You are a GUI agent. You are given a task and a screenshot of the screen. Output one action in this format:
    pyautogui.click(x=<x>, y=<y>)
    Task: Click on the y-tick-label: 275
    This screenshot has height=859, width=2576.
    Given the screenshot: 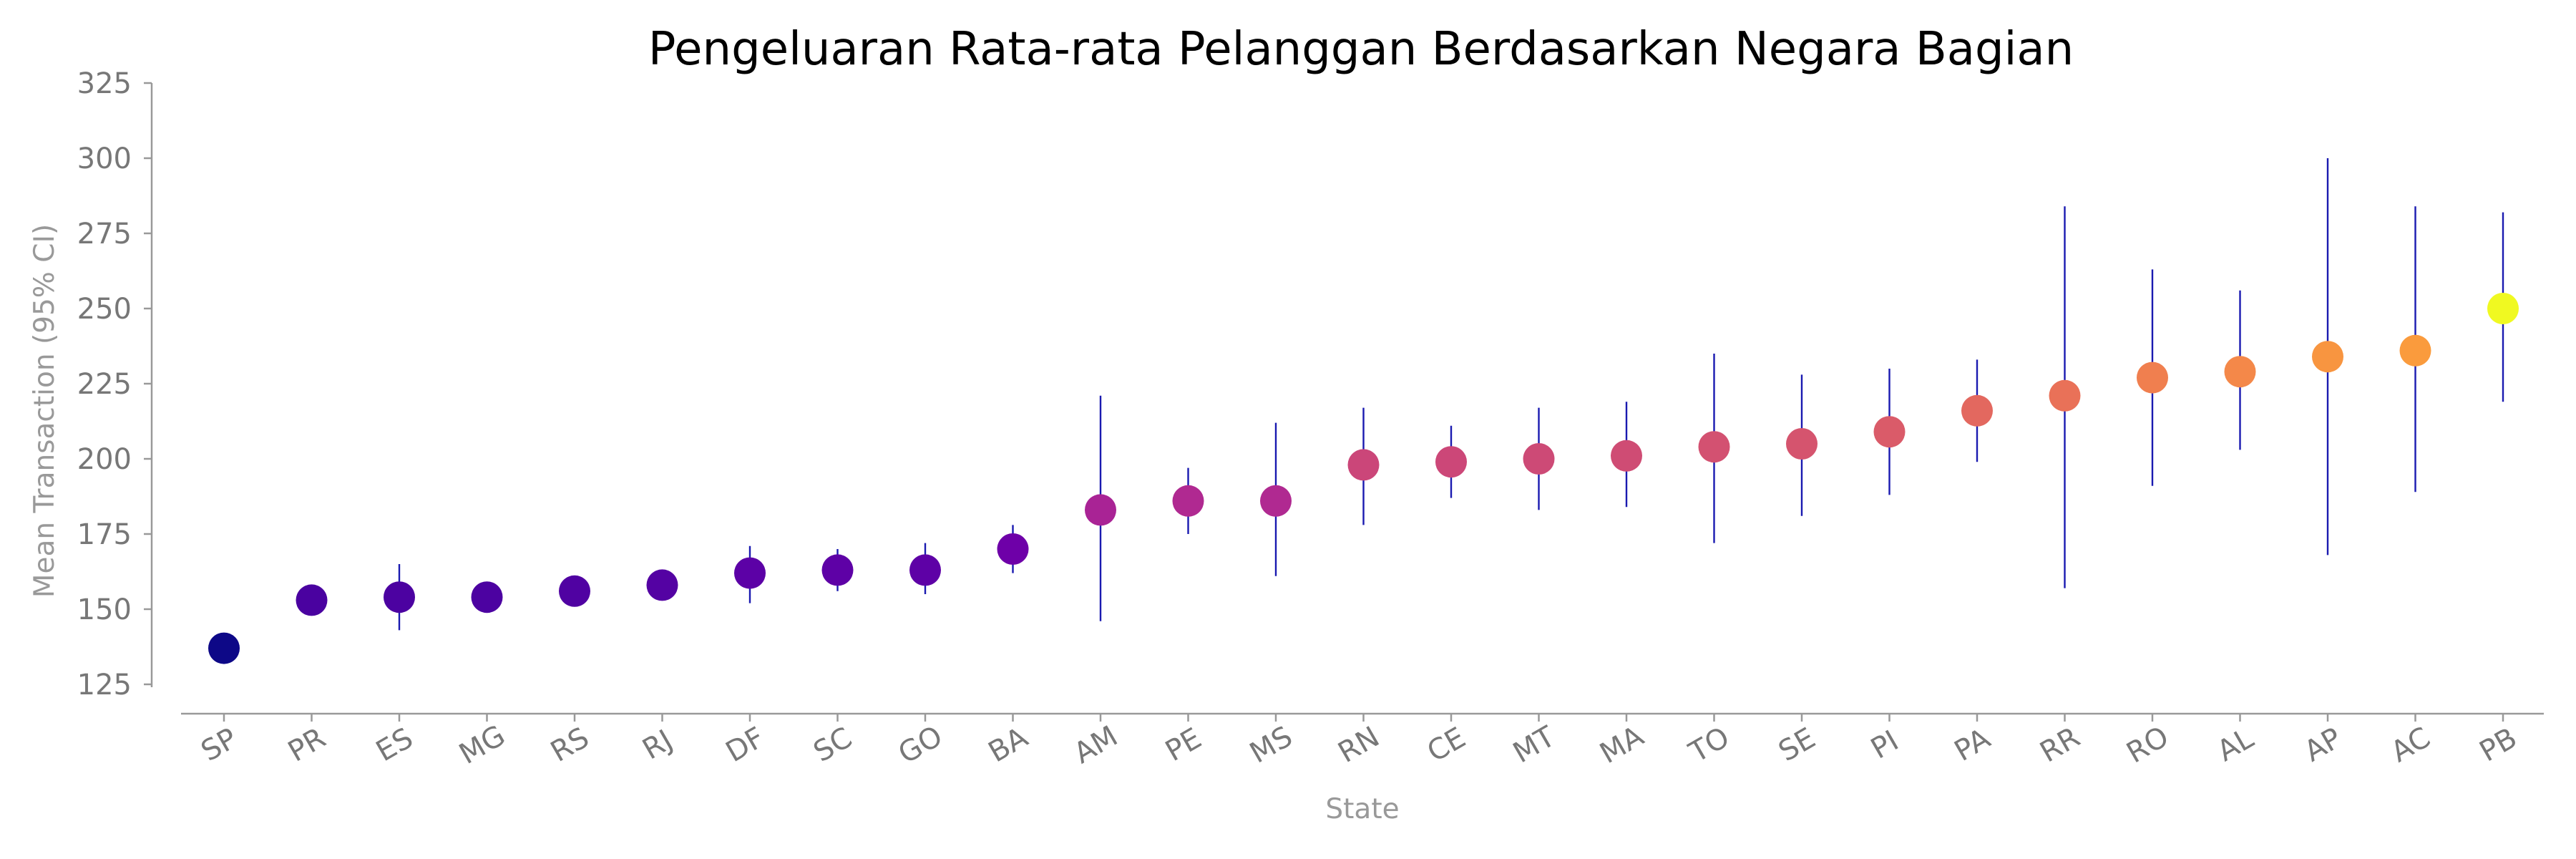 What is the action you would take?
    pyautogui.click(x=104, y=234)
    